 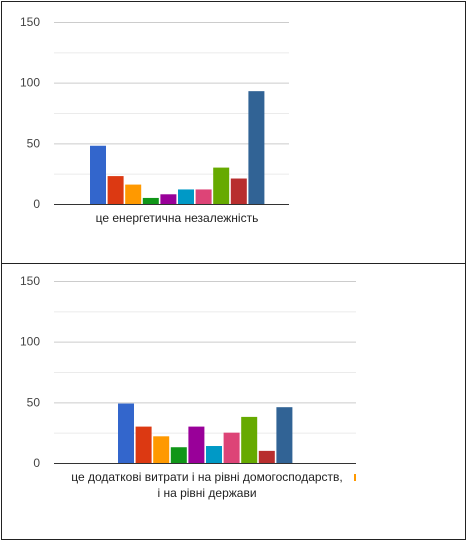 I want to click on category-label: це енергетична незалежність, so click(x=177, y=218).